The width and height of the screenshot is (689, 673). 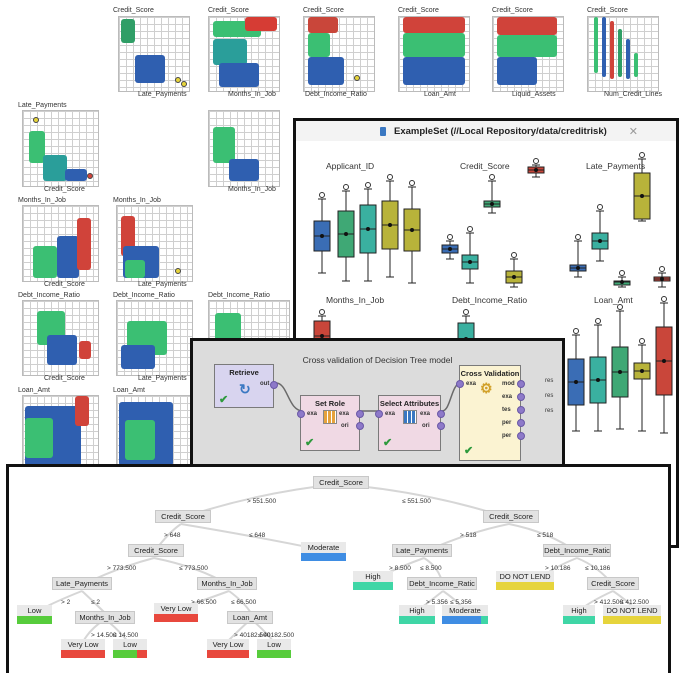 What do you see at coordinates (633, 131) in the screenshot?
I see `close-icon: ✕` at bounding box center [633, 131].